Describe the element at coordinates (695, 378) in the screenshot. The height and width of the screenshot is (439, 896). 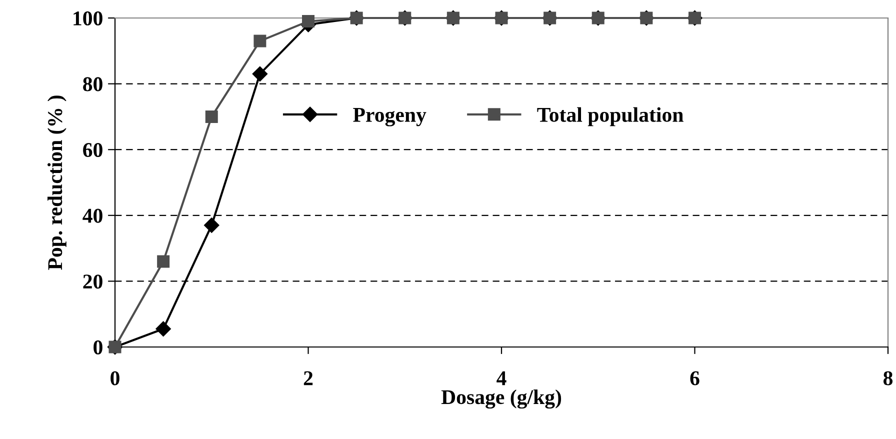
I see `x-tick-label: 6` at that location.